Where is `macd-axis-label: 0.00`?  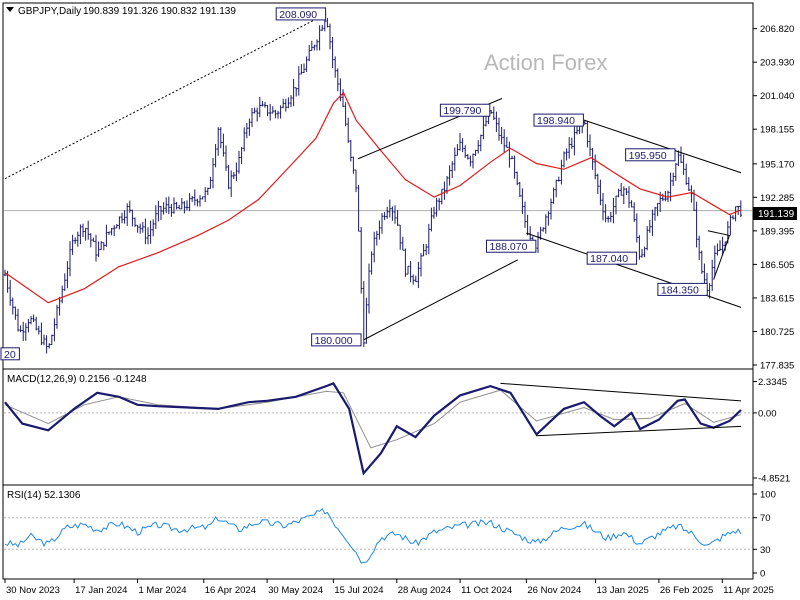
macd-axis-label: 0.00 is located at coordinates (767, 413).